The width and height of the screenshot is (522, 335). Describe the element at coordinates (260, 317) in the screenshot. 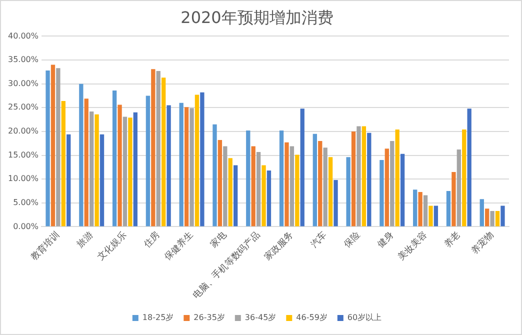

I see `legend-label: 36-45岁` at that location.